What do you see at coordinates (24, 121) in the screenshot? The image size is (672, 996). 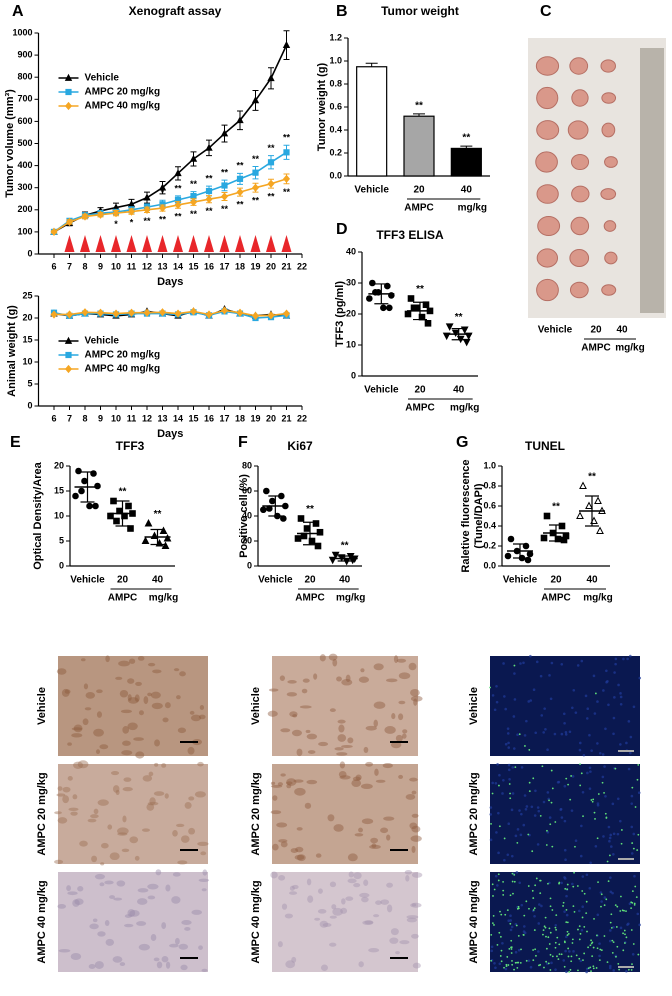 I see `y-tick-label: 600` at bounding box center [24, 121].